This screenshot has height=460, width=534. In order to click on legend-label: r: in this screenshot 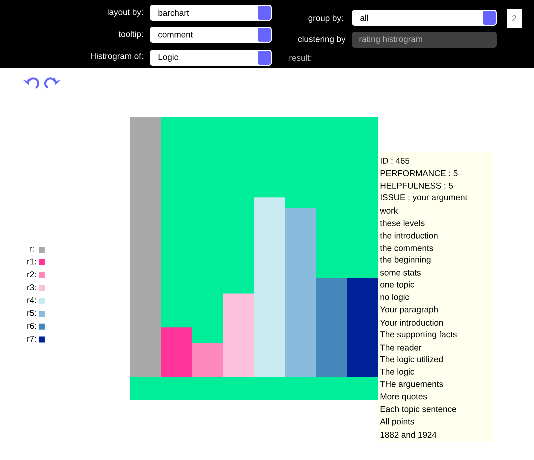, I will do `click(32, 249)`.